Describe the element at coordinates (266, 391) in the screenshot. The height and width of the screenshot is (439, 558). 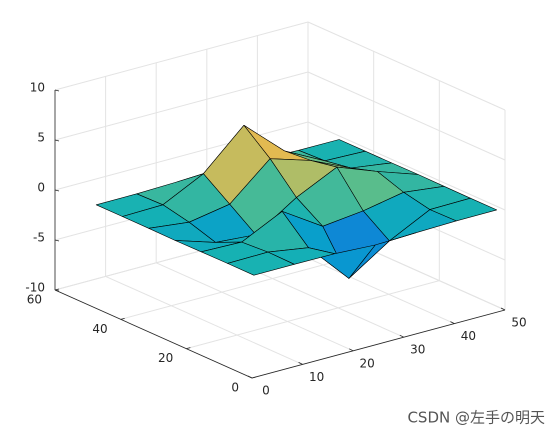
I see `x-tick-label: 0` at that location.